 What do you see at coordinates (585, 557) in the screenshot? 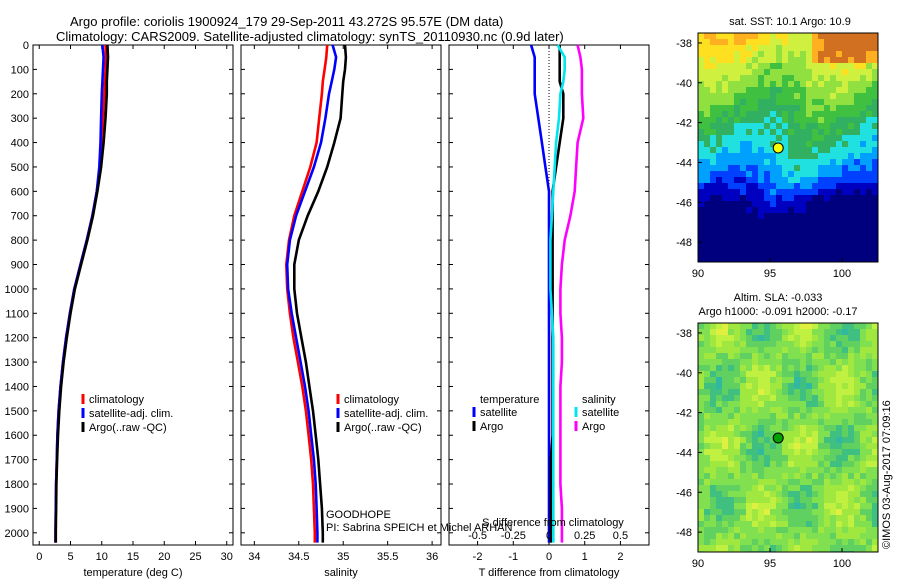
I see `x-tick-label: 1` at bounding box center [585, 557].